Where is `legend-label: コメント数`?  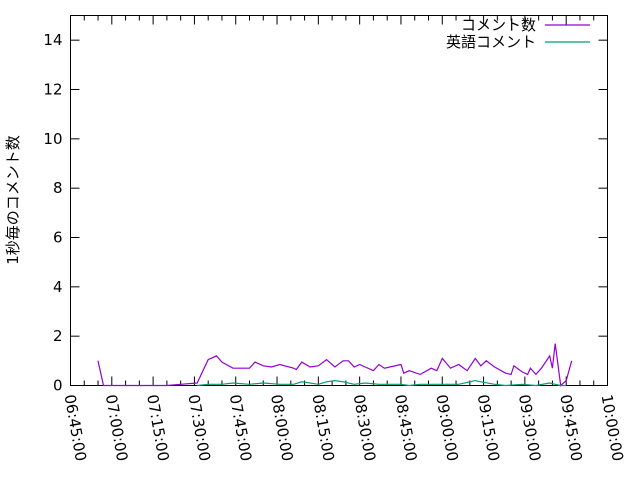
legend-label: コメント数 is located at coordinates (498, 25).